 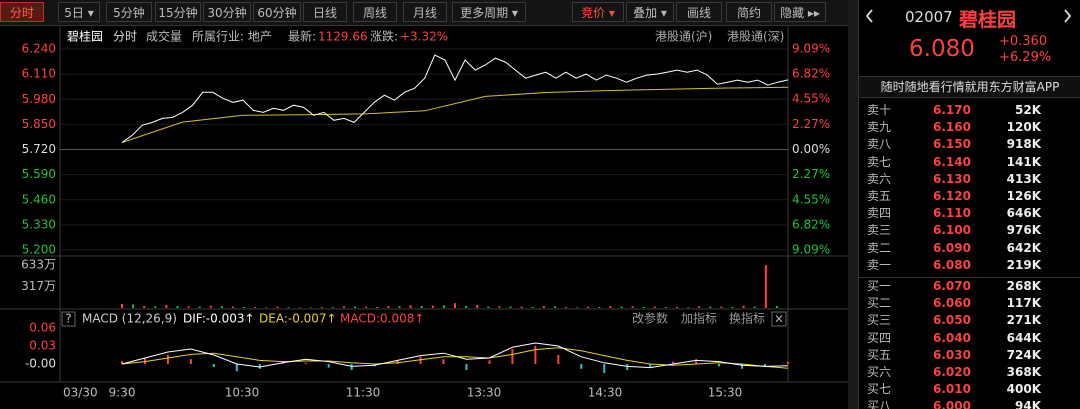 I want to click on pct-tick-label: 6.82%, so click(x=811, y=74).